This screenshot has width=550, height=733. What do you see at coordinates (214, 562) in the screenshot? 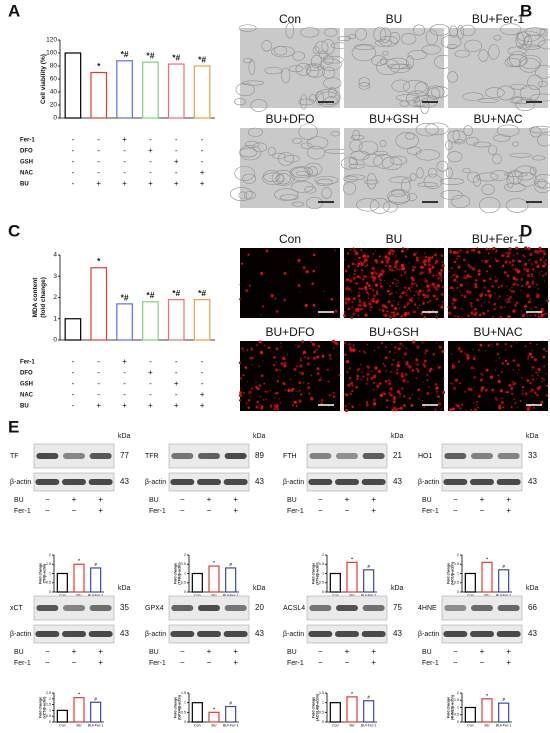
I see `significance-label: *` at bounding box center [214, 562].